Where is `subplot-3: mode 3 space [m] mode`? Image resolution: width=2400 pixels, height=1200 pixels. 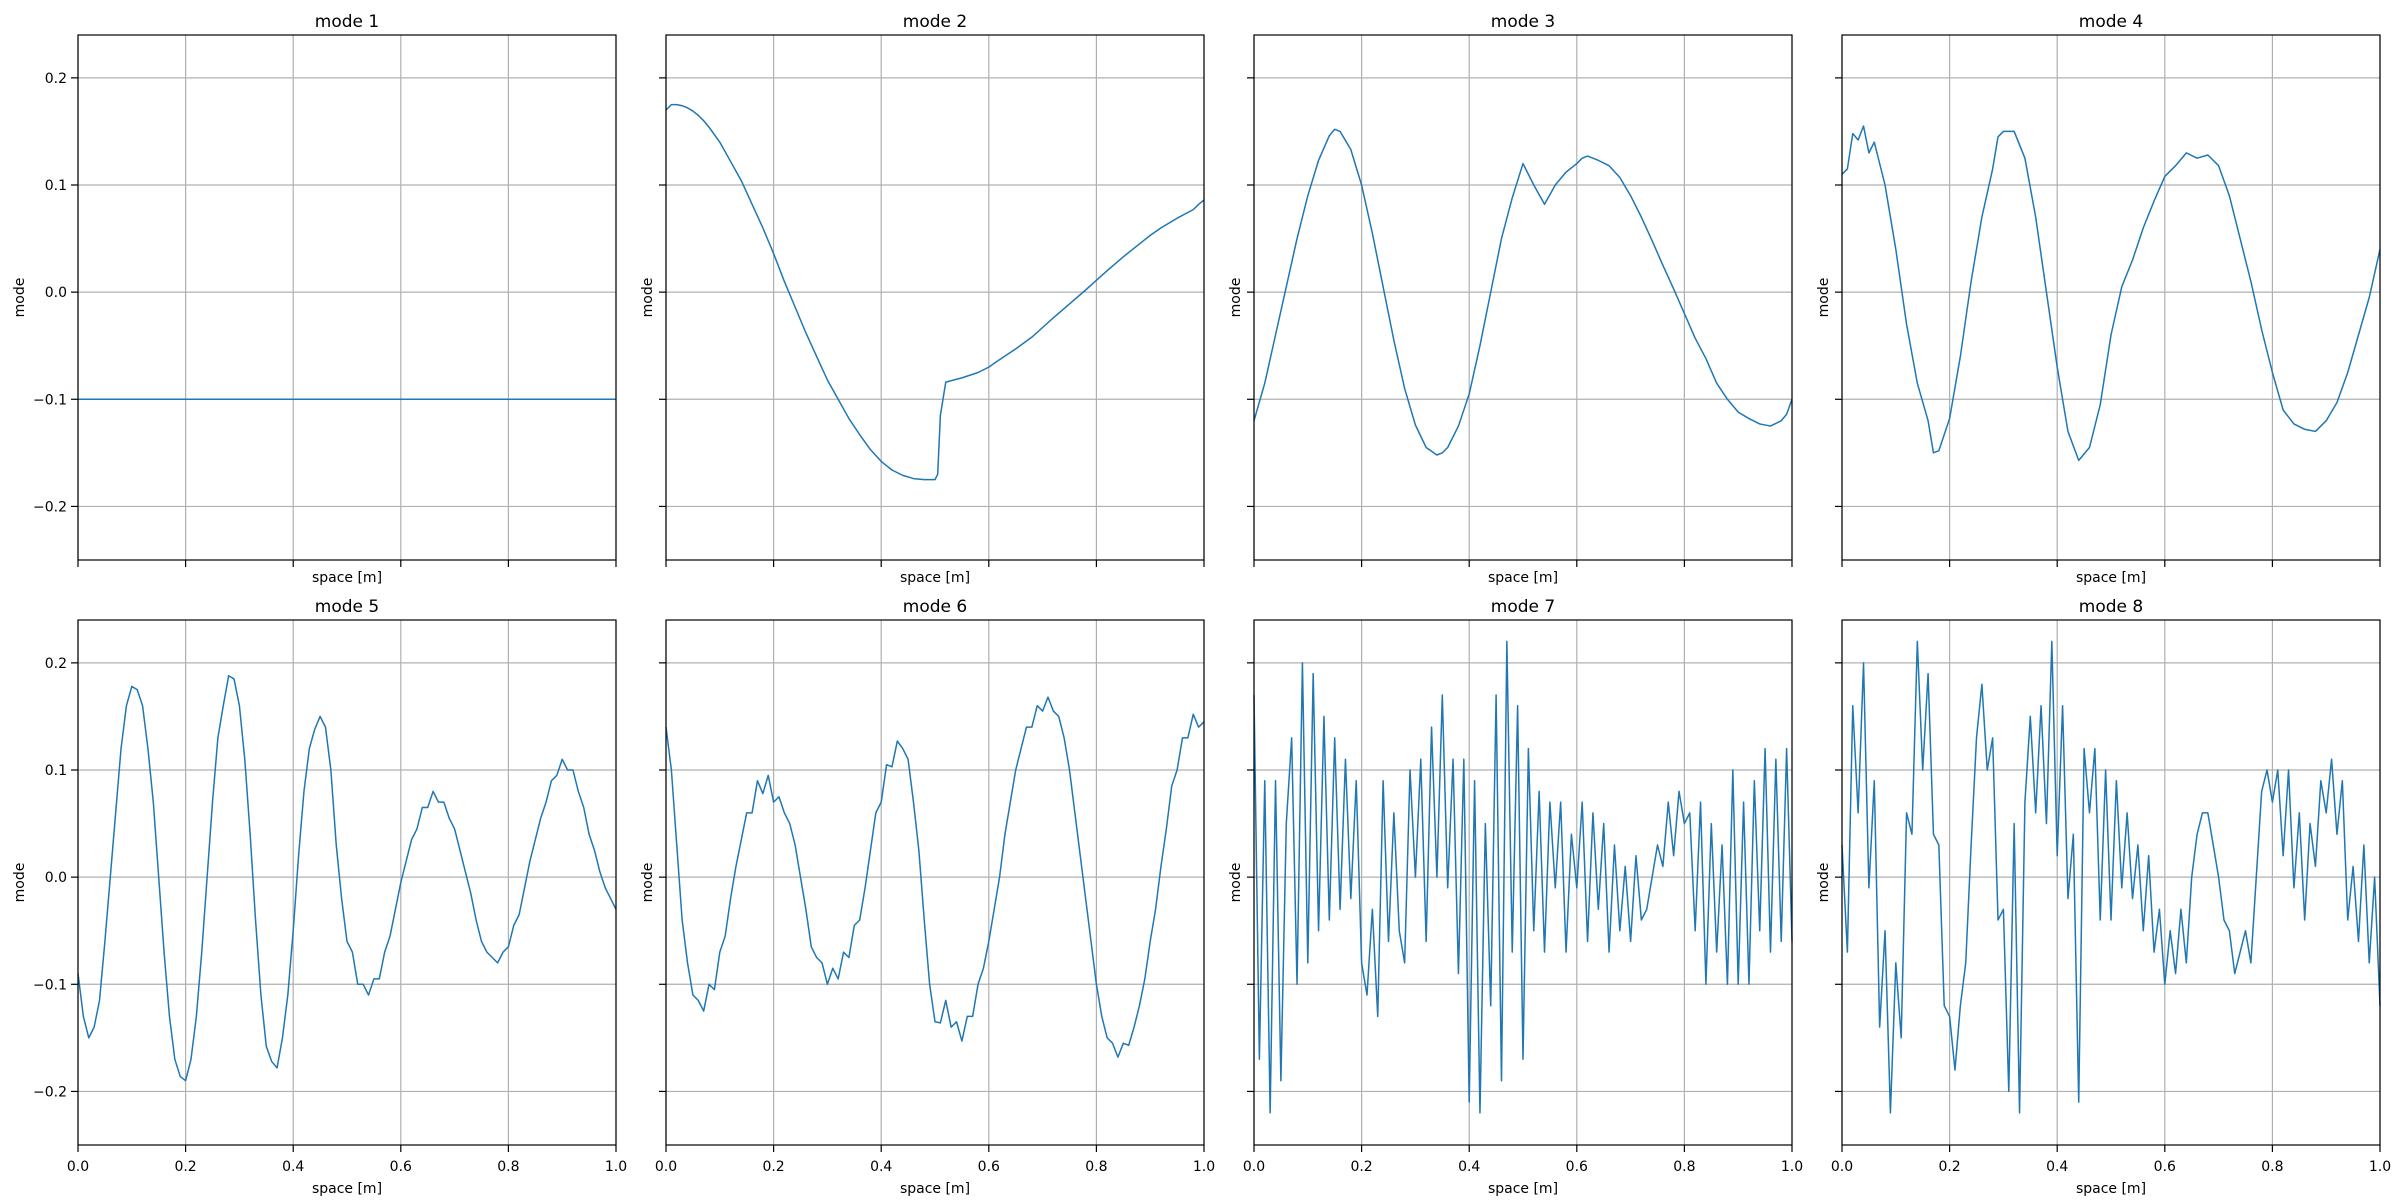
subplot-3: mode 3 space [m] mode is located at coordinates (1510, 299).